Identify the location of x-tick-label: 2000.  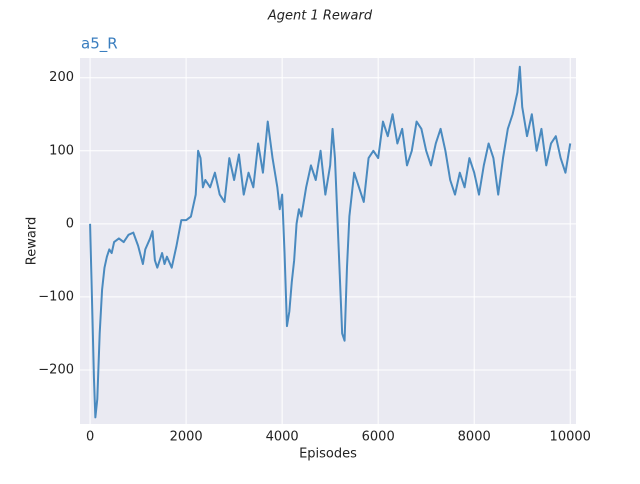
(186, 437).